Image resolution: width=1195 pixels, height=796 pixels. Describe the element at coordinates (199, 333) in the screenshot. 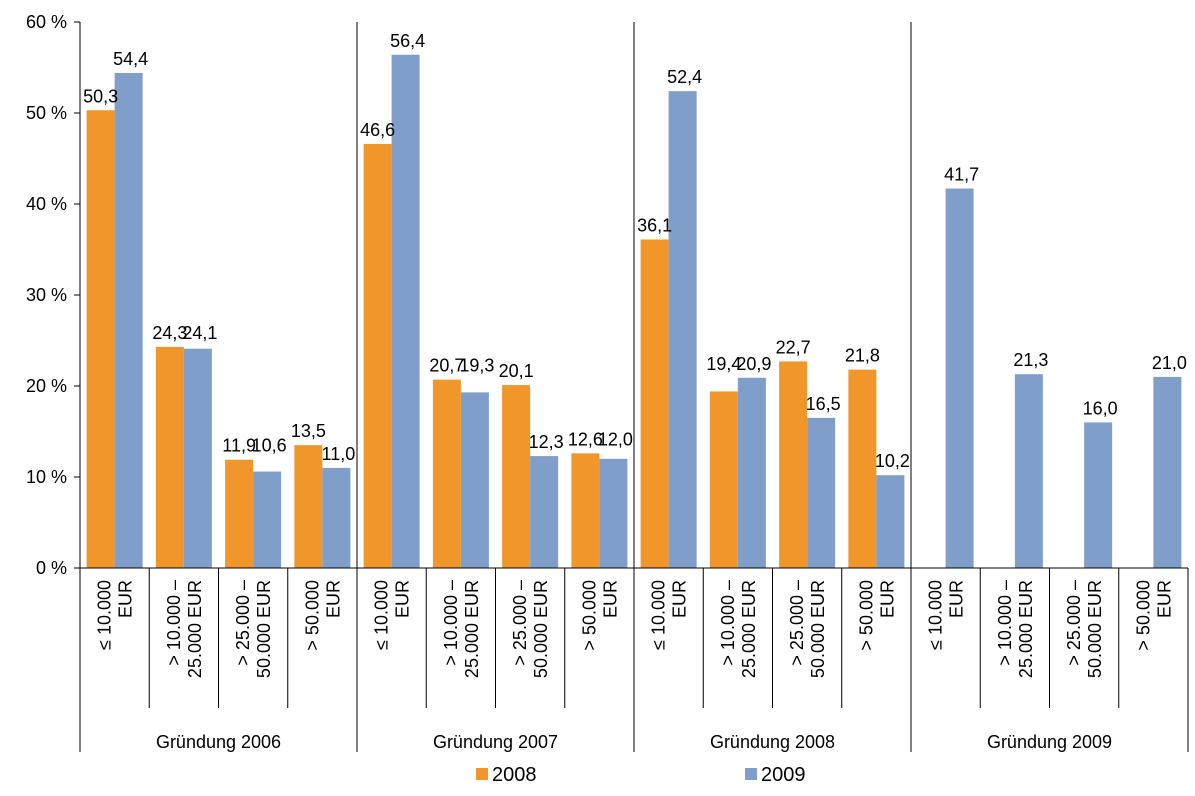

I see `data-label-2009: 24,1` at that location.